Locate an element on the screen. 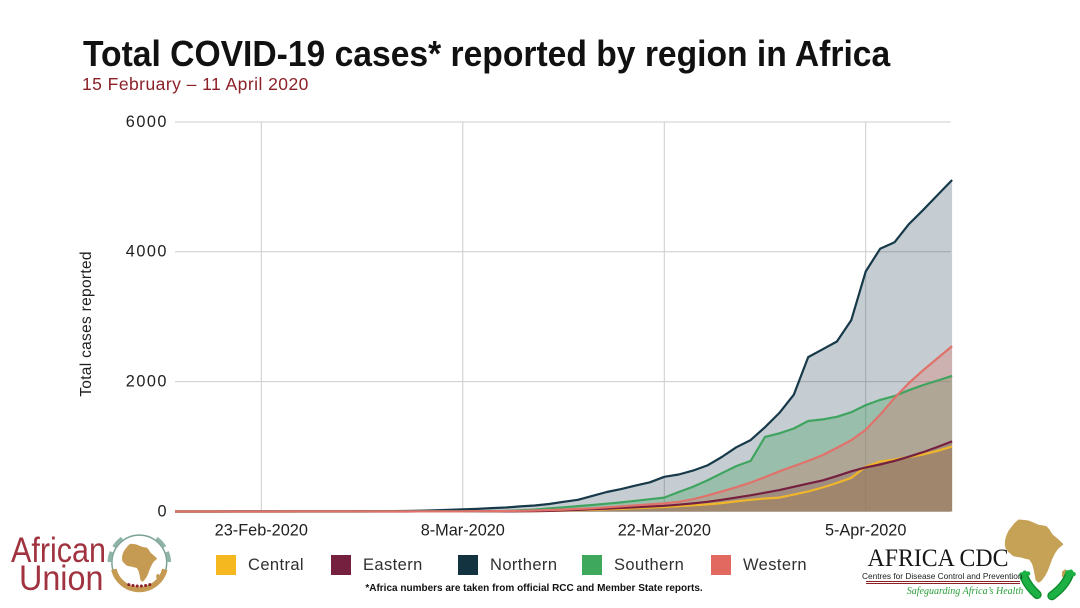  svg-text: 22-Mar-2020 is located at coordinates (664, 531).